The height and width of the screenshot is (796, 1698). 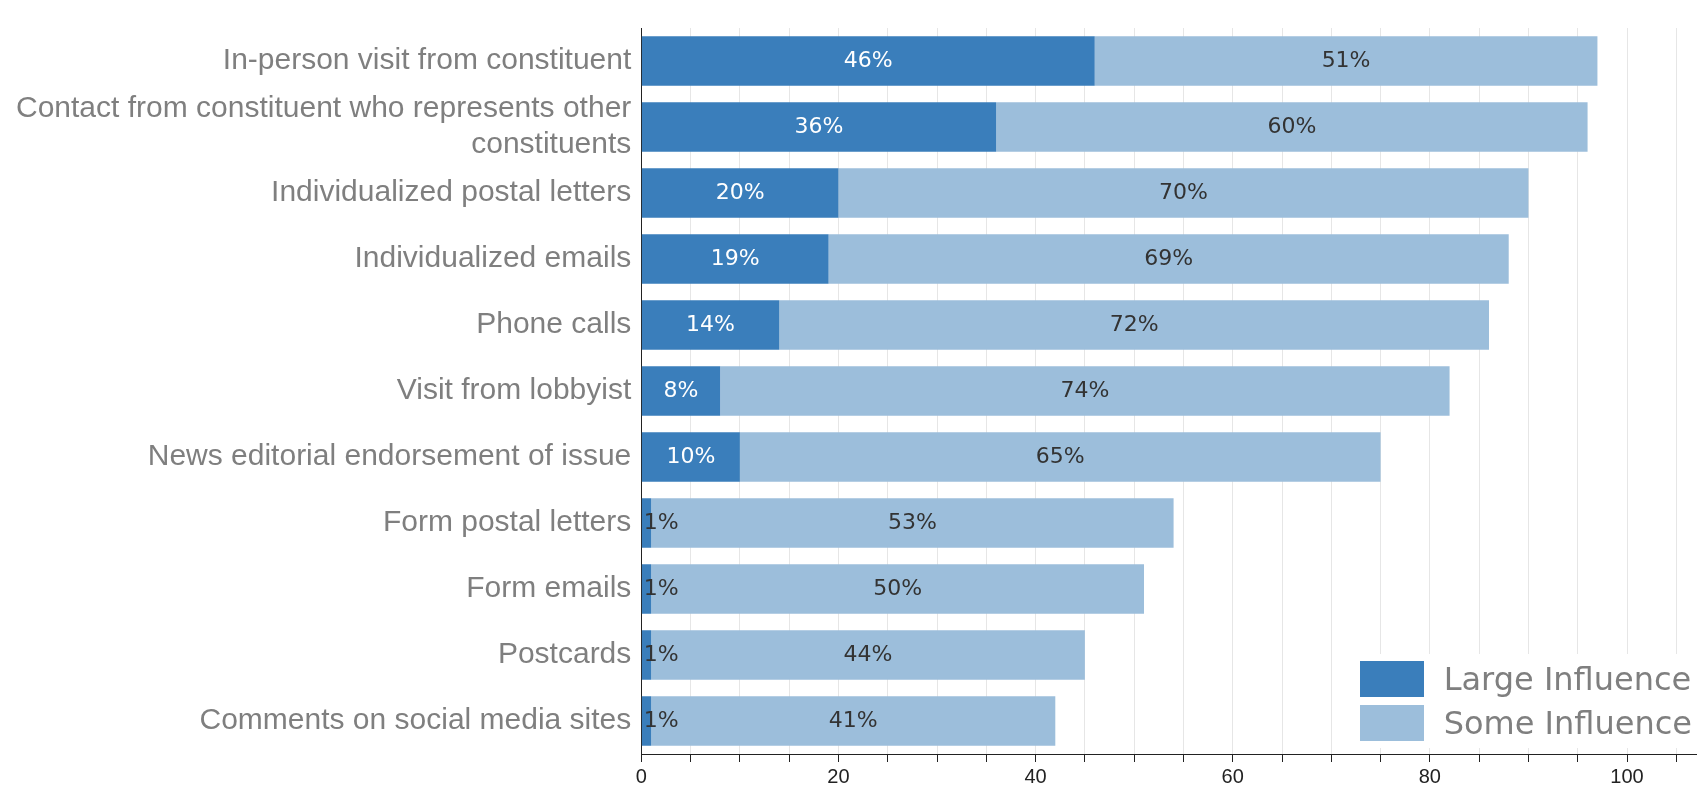 I want to click on data-label: 14%, so click(x=711, y=323).